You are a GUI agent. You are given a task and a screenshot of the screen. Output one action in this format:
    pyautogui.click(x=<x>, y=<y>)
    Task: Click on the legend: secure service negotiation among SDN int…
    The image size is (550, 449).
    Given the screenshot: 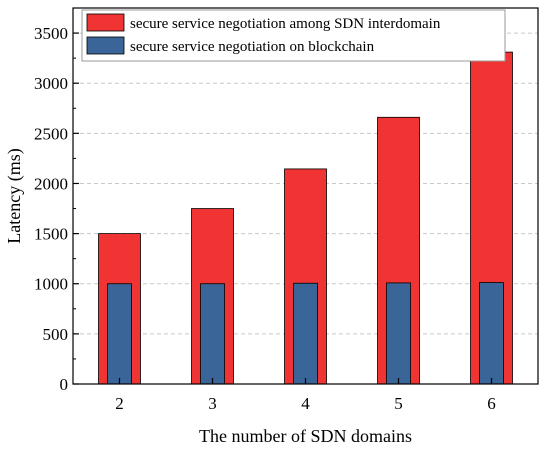 What is the action you would take?
    pyautogui.click(x=293, y=35)
    